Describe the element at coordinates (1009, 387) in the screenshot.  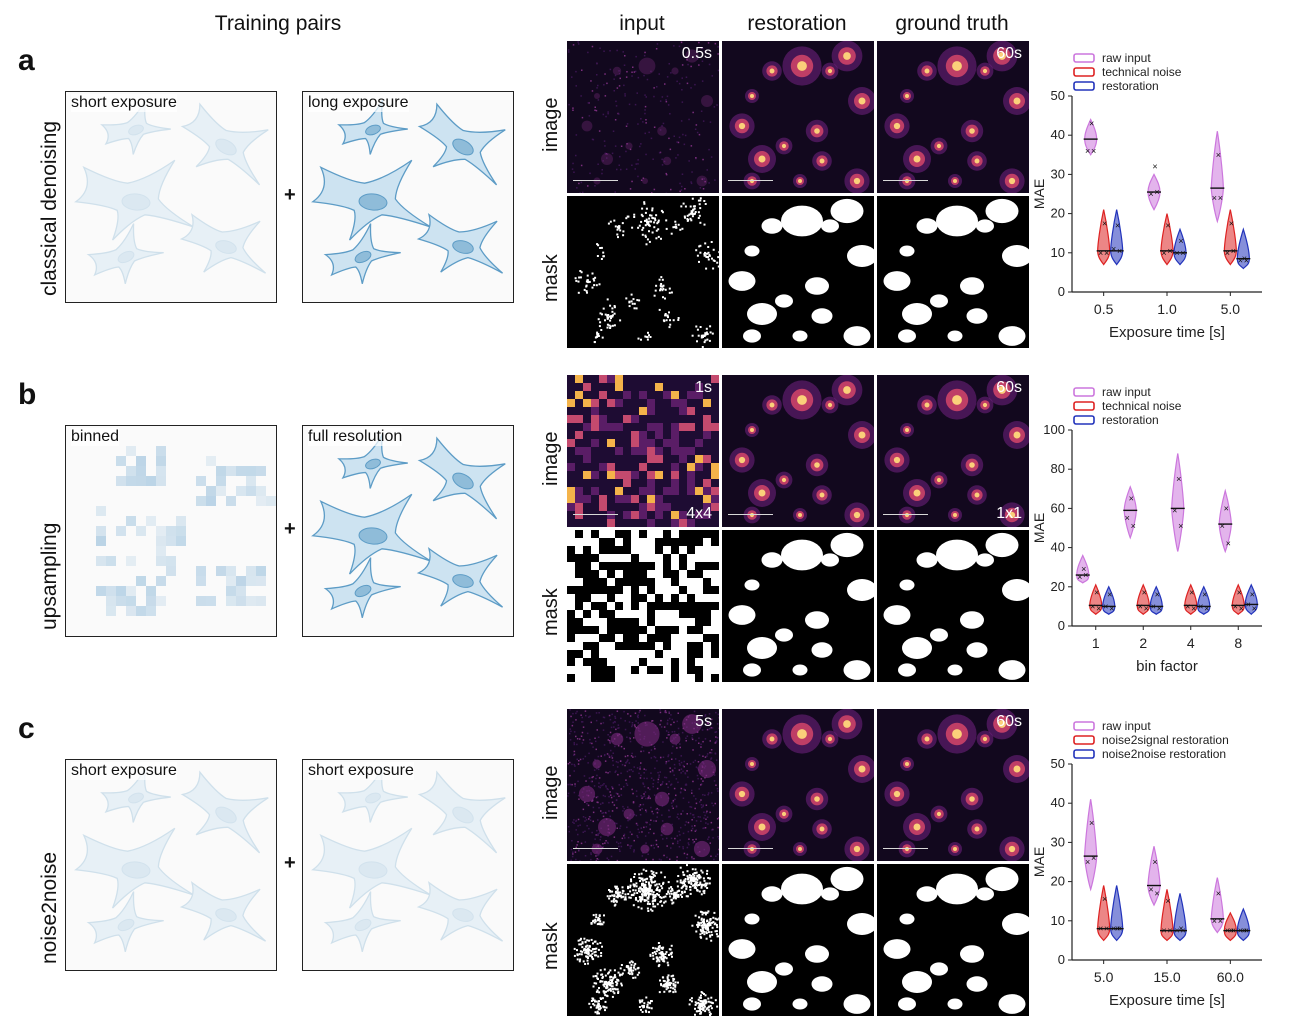
I see `ground-truth-exposure-label: 60s` at that location.